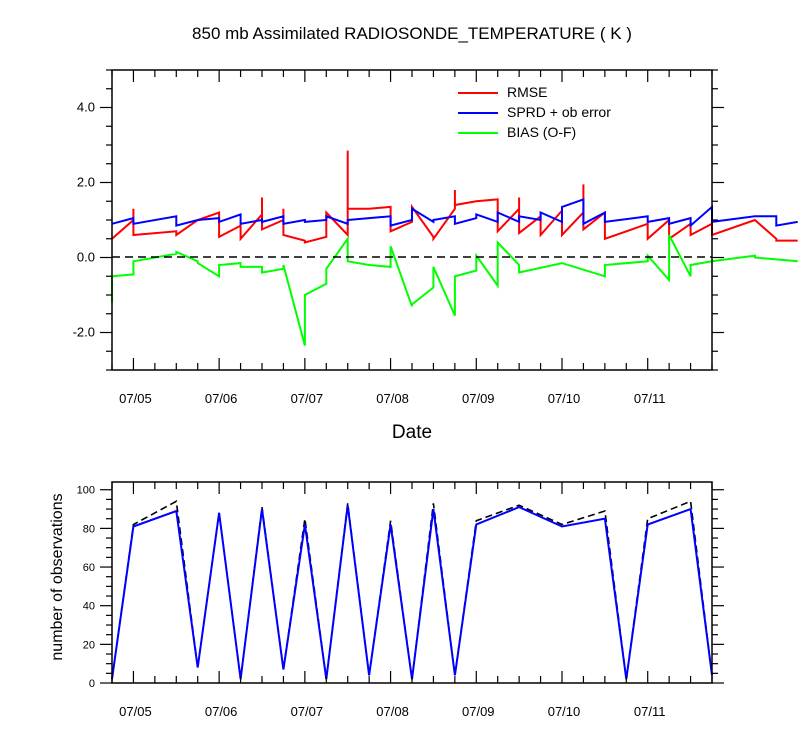 The width and height of the screenshot is (800, 750). What do you see at coordinates (559, 112) in the screenshot?
I see `legend-label-sprd: SPRD + ob error` at bounding box center [559, 112].